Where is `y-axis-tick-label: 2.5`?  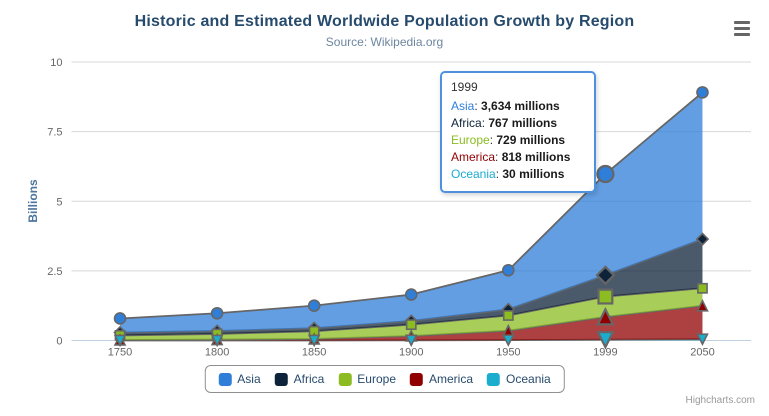 y-axis-tick-label: 2.5 is located at coordinates (54, 272).